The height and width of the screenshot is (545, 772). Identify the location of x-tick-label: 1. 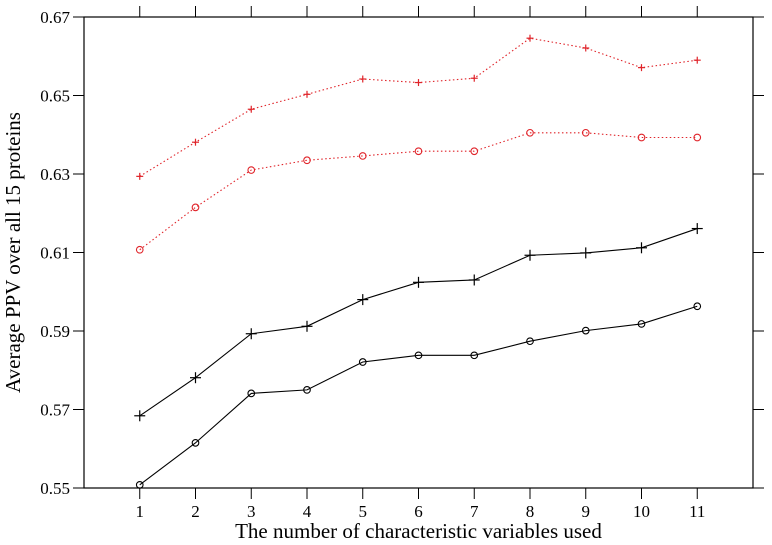
(140, 511).